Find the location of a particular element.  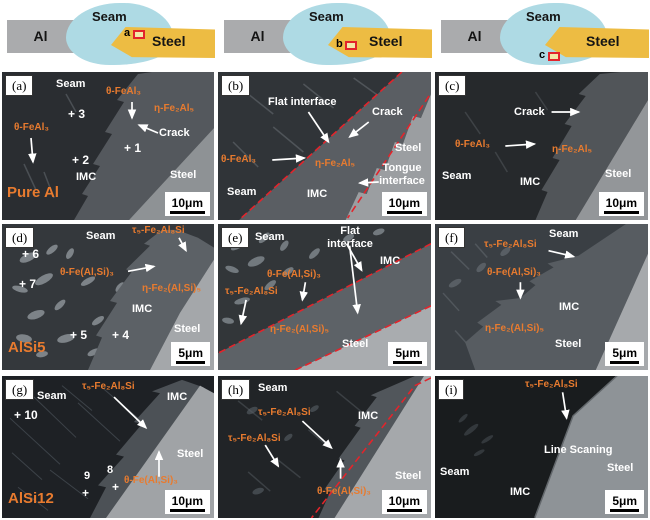

schematic-b: Al Seam Steel b is located at coordinates (325, 34).